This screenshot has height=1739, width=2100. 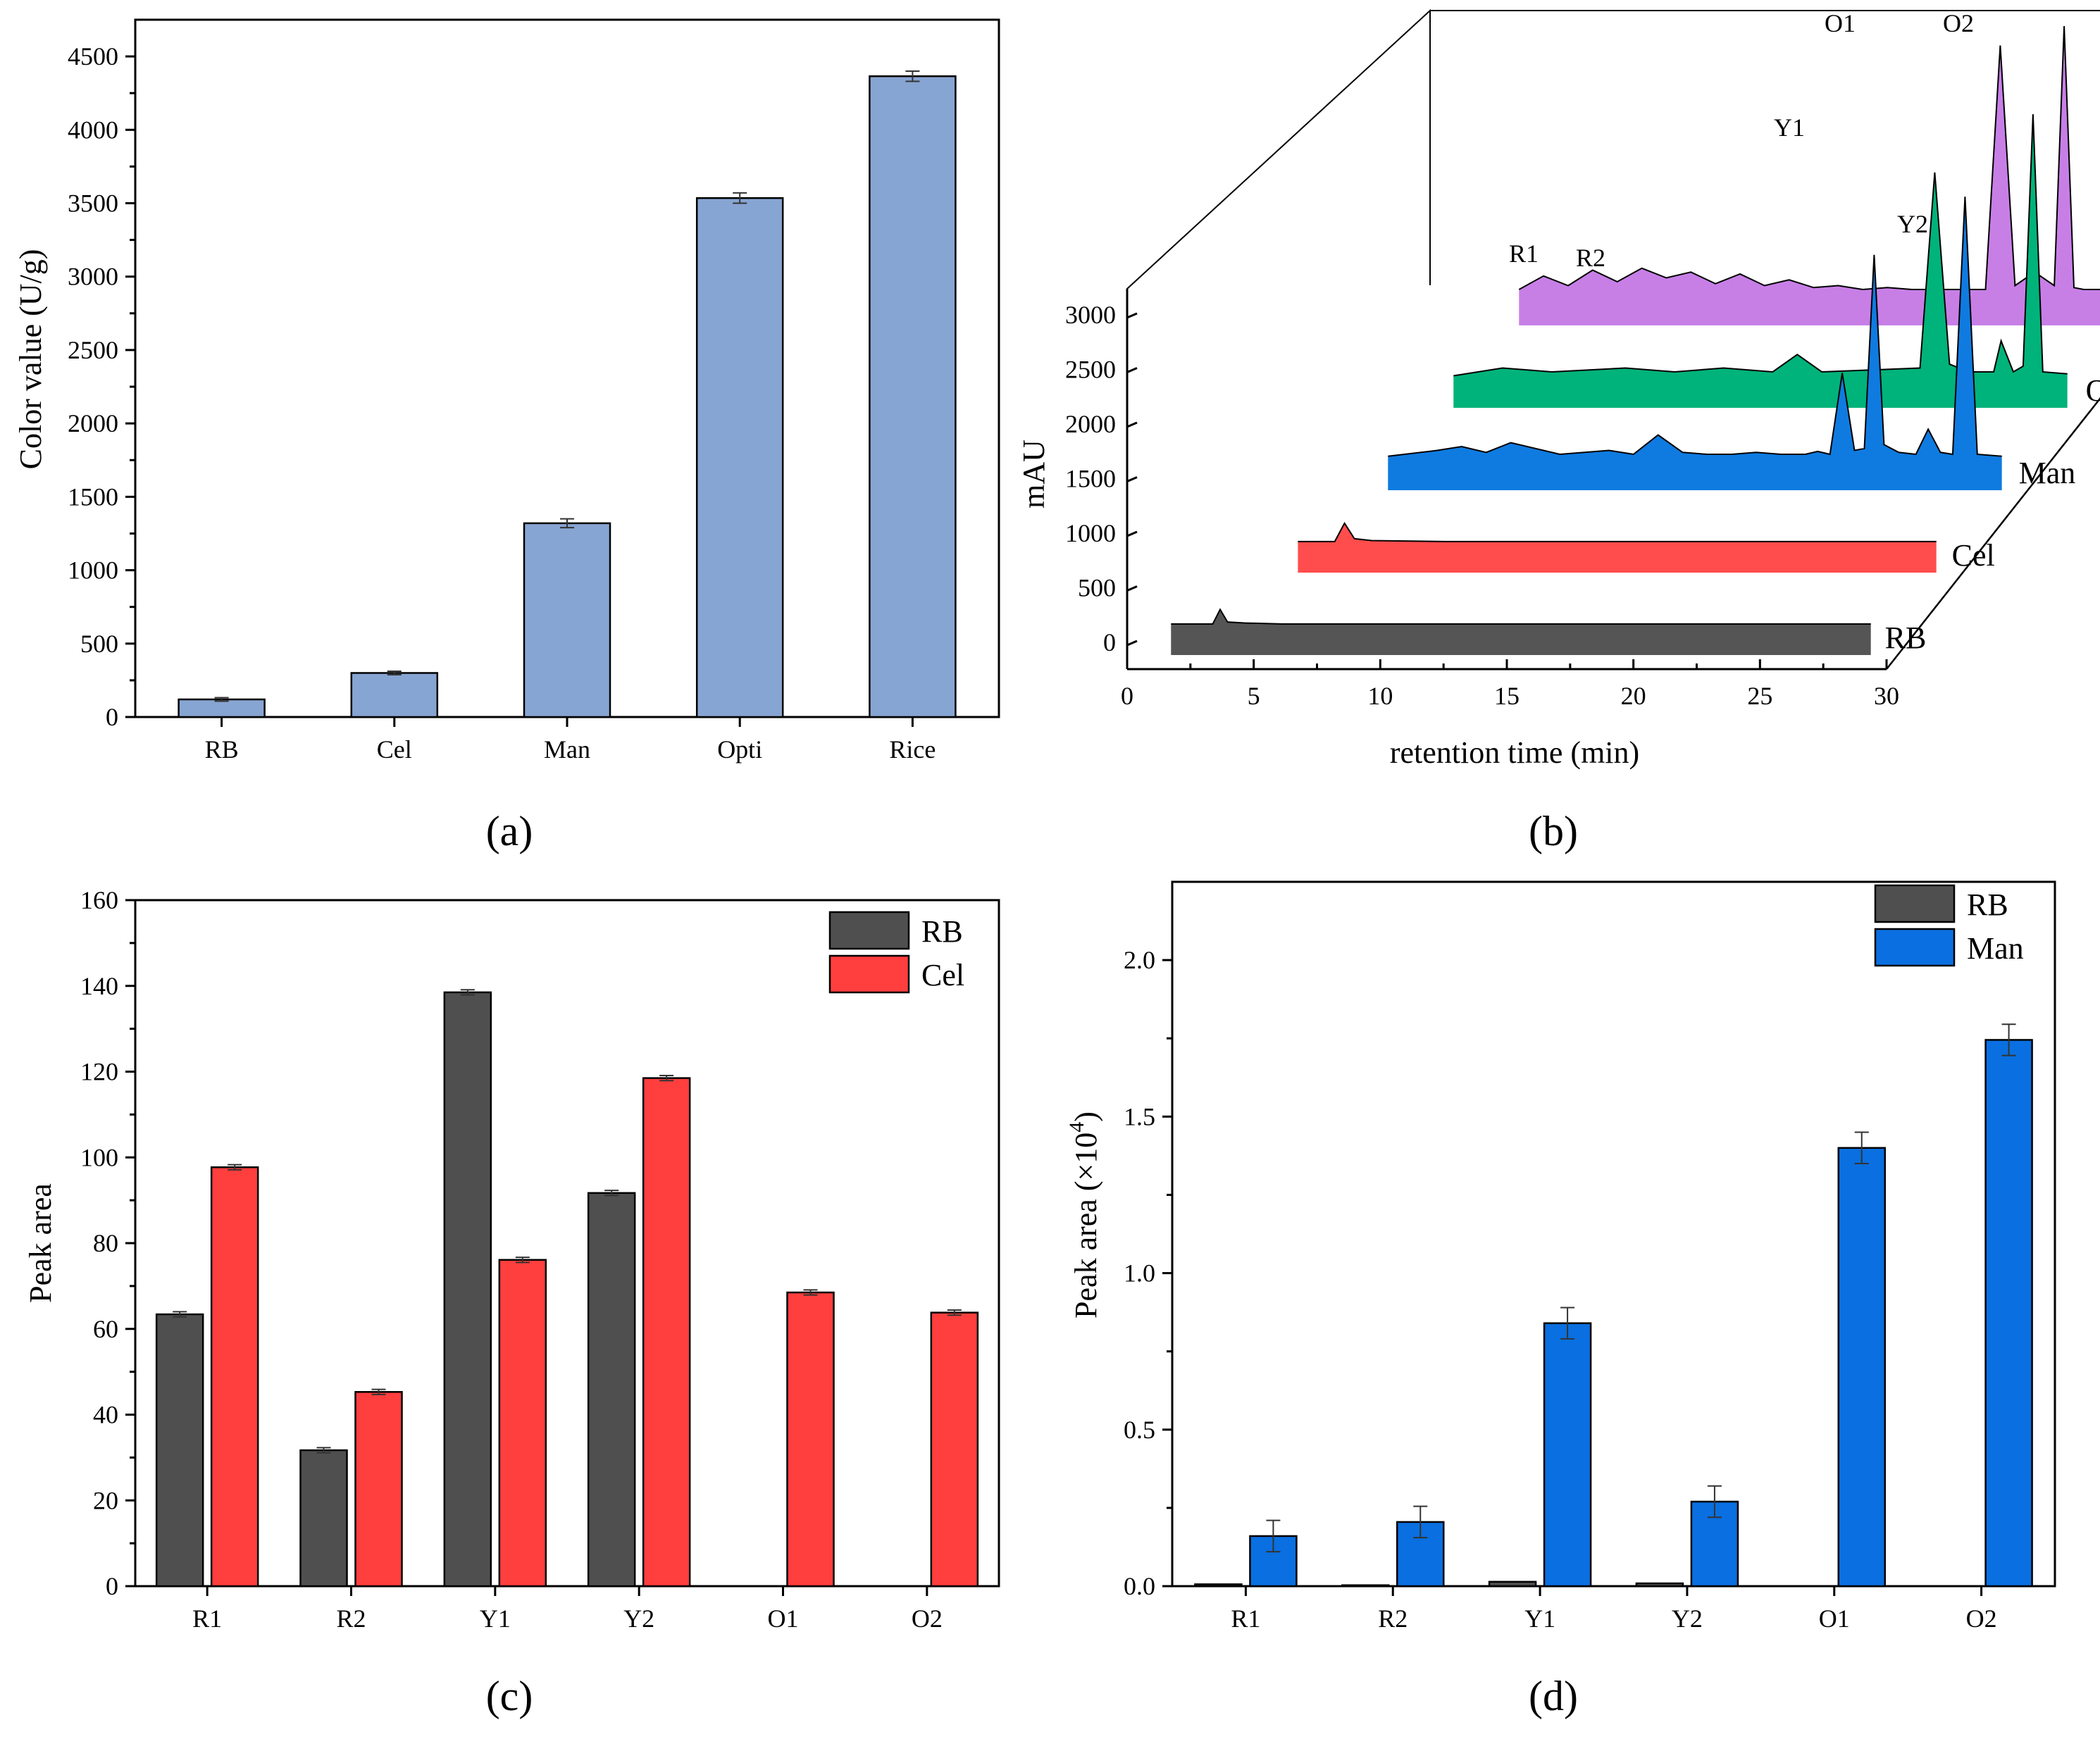 What do you see at coordinates (567, 749) in the screenshot?
I see `panel-a-x-tick-label: Man` at bounding box center [567, 749].